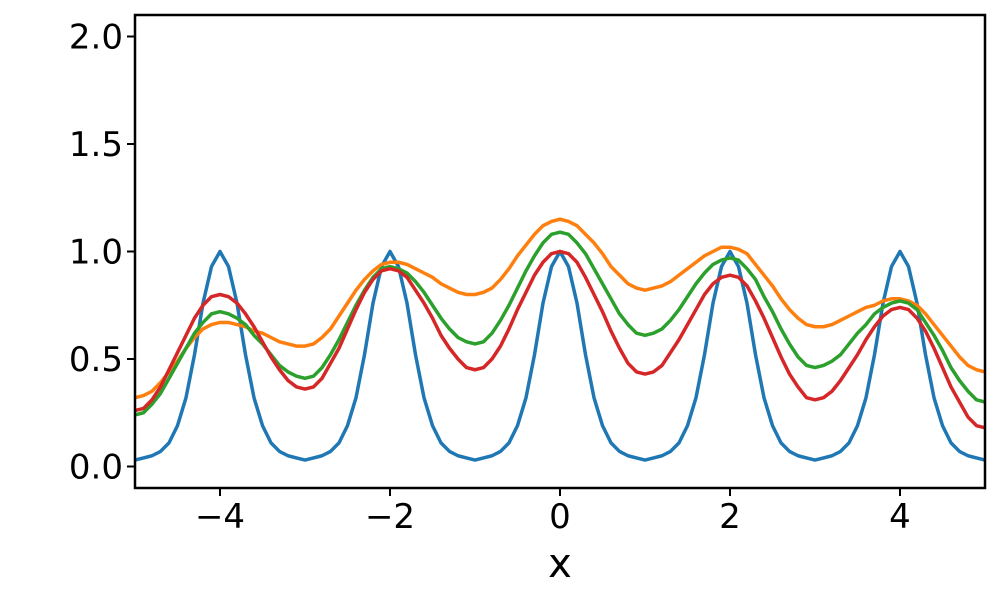  I want to click on y-tick-label: 2.0, so click(96, 38).